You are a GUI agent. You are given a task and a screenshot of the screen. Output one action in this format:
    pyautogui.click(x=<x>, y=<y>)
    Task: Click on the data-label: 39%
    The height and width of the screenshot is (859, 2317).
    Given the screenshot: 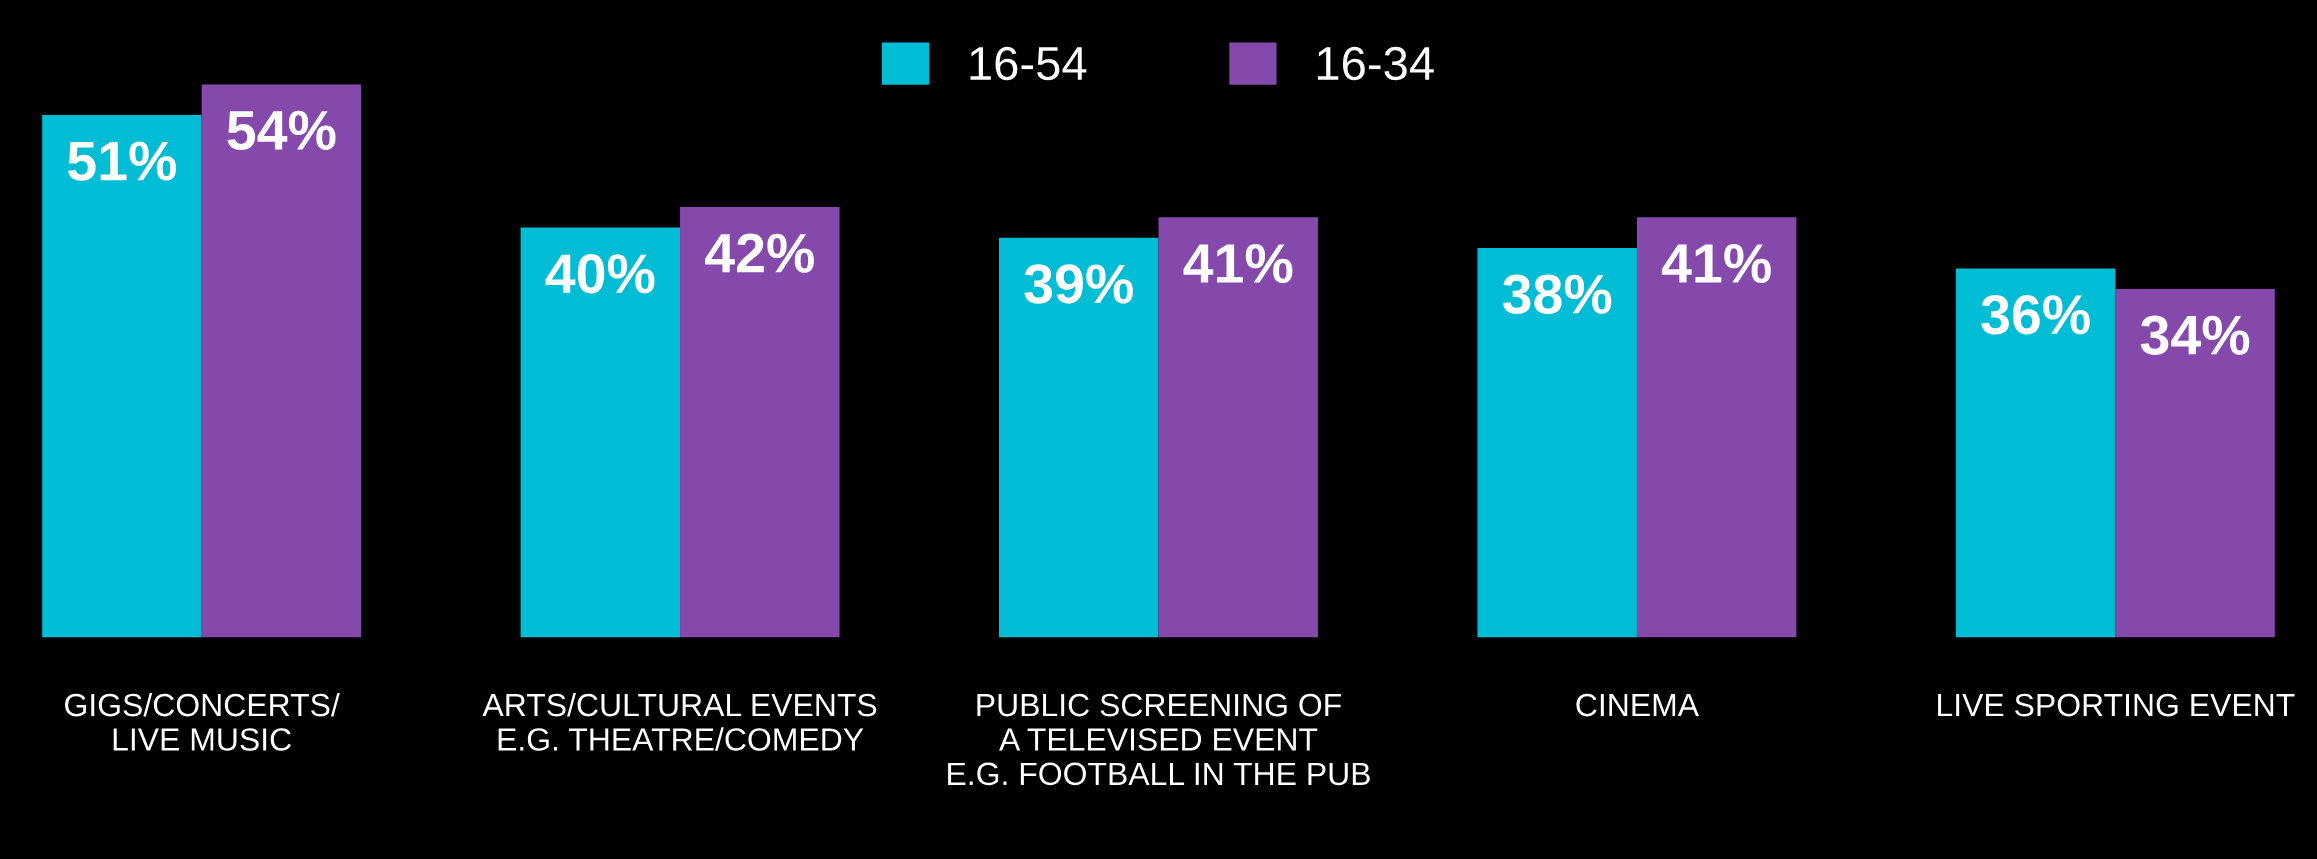 What is the action you would take?
    pyautogui.click(x=1078, y=284)
    